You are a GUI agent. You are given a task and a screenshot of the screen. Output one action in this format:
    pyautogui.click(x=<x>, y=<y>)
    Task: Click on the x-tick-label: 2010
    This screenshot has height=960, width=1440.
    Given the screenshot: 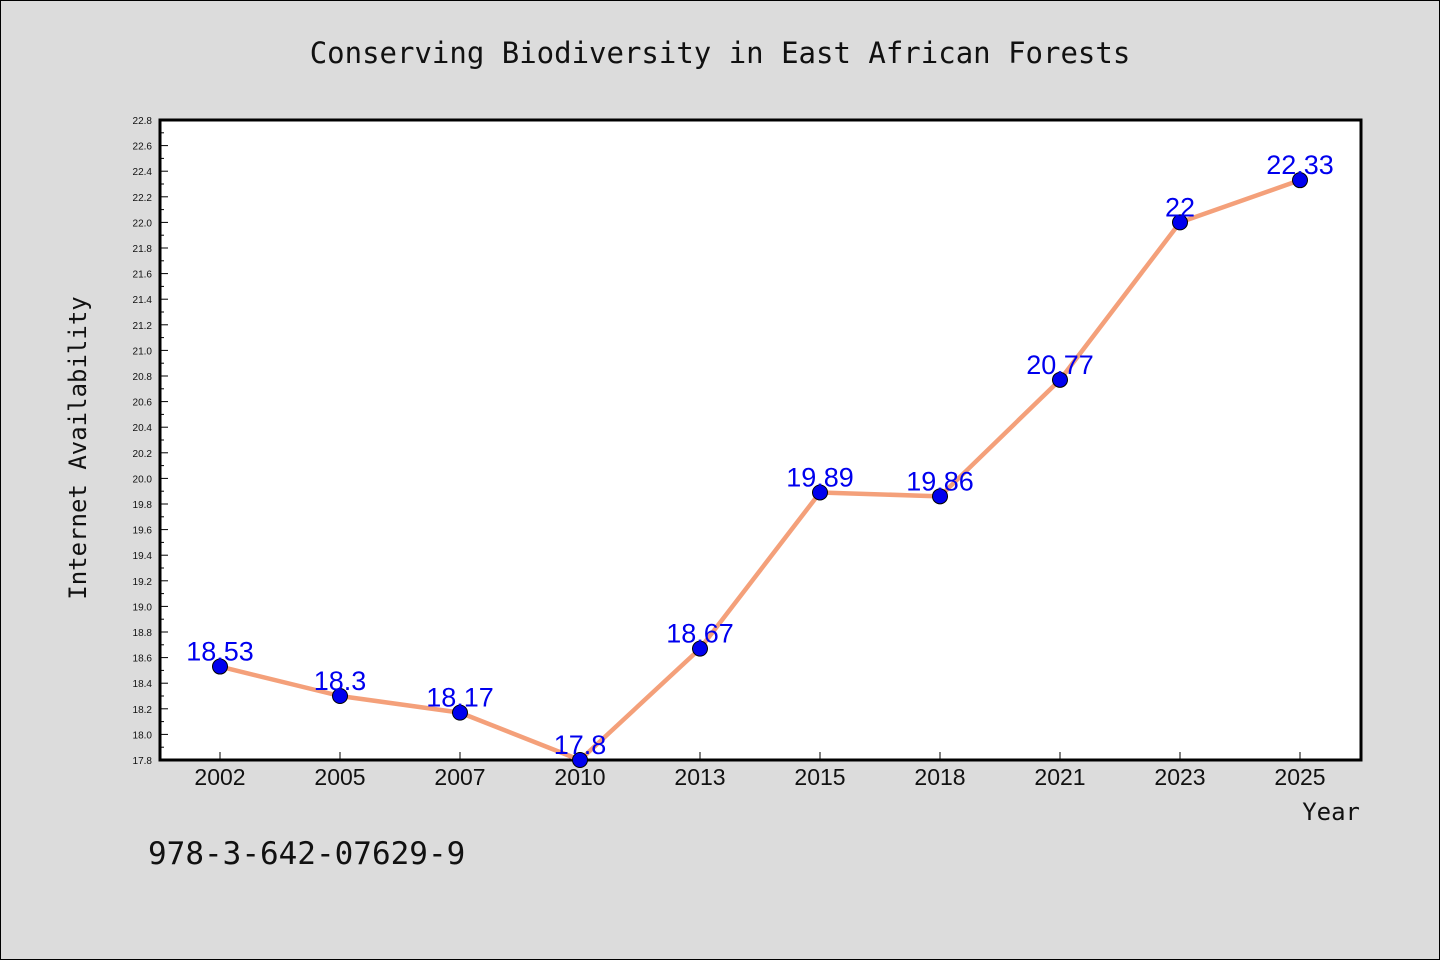 What is the action you would take?
    pyautogui.click(x=579, y=777)
    